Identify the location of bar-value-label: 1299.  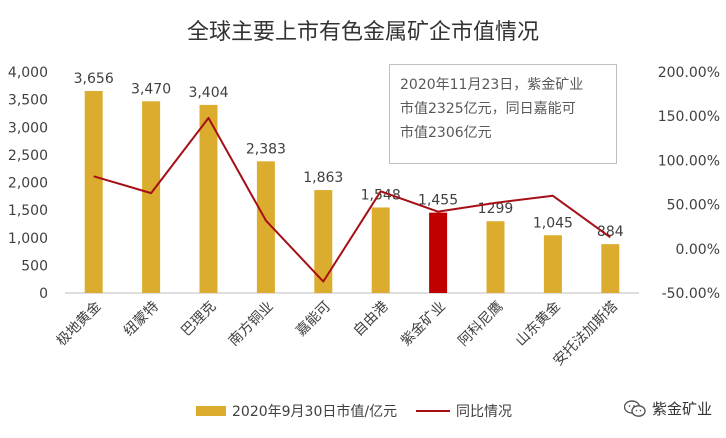
(496, 209).